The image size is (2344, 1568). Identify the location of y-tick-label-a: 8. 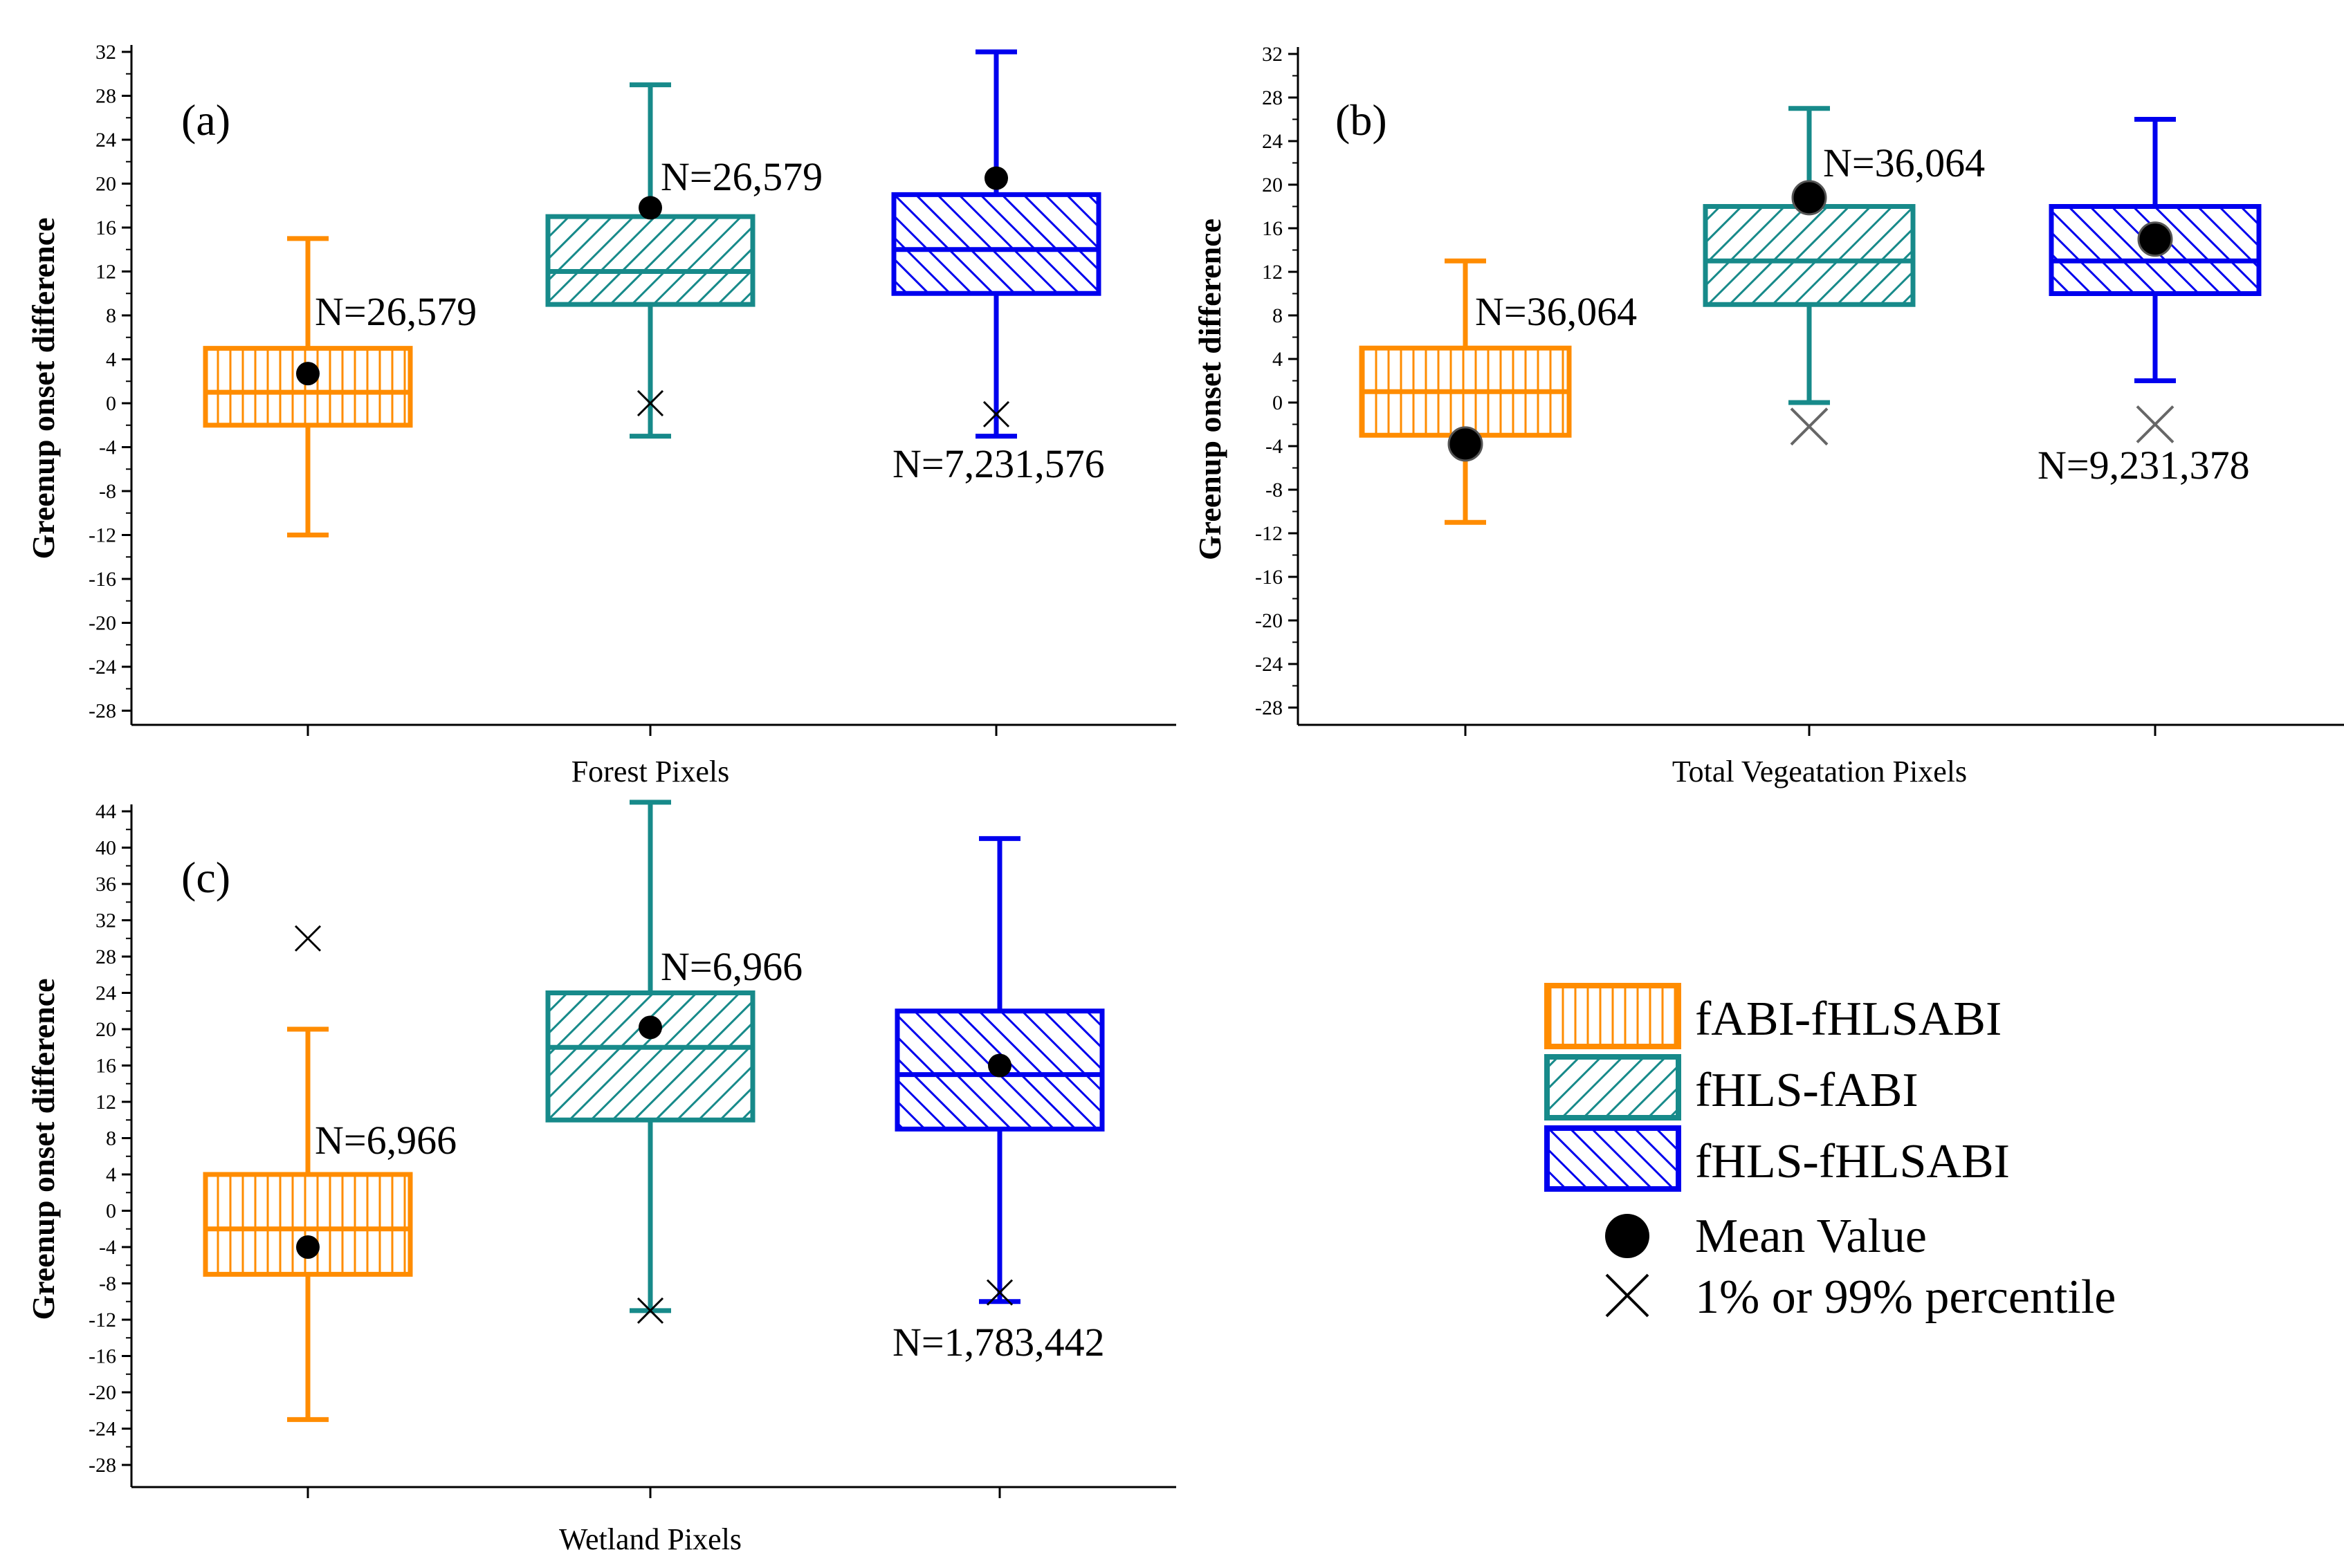
(111, 315).